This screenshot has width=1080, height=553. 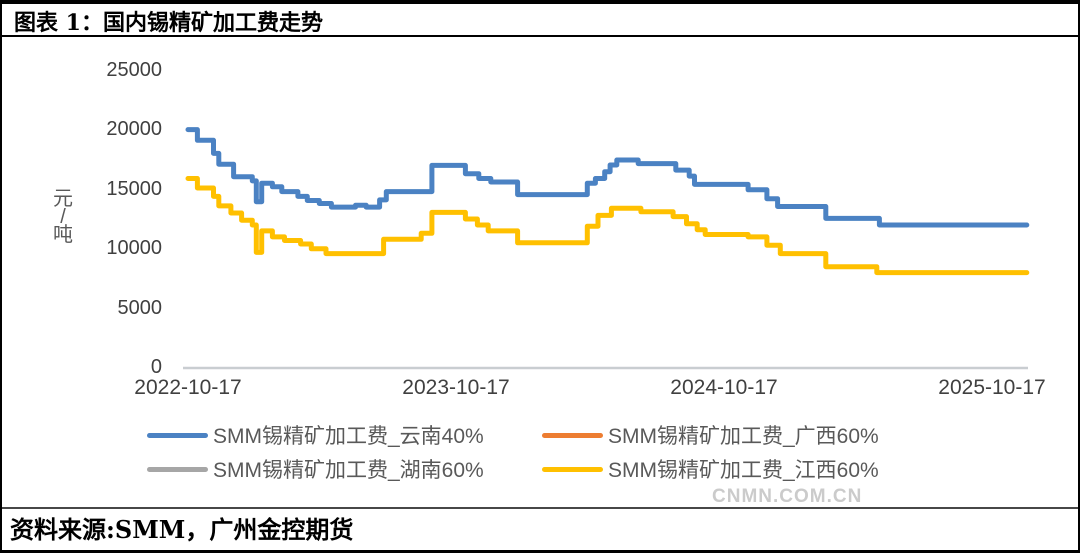 What do you see at coordinates (63, 235) in the screenshot?
I see `y-axis-title-char: 吨` at bounding box center [63, 235].